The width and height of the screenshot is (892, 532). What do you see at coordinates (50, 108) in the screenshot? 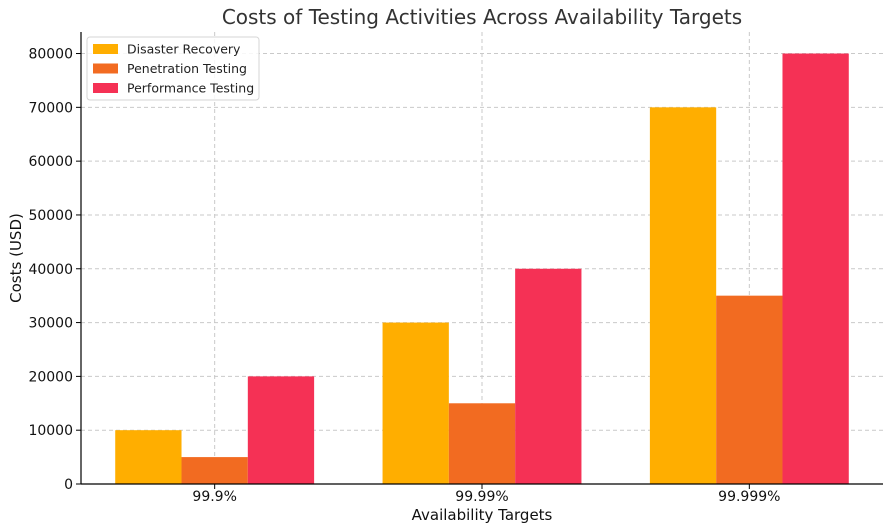
I see `y-tick-label: 70000` at bounding box center [50, 108].